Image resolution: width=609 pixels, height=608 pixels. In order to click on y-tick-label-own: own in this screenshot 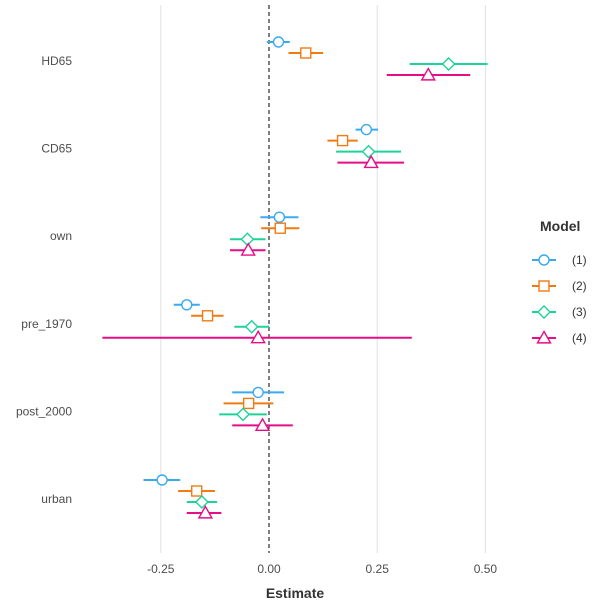, I will do `click(61, 236)`.